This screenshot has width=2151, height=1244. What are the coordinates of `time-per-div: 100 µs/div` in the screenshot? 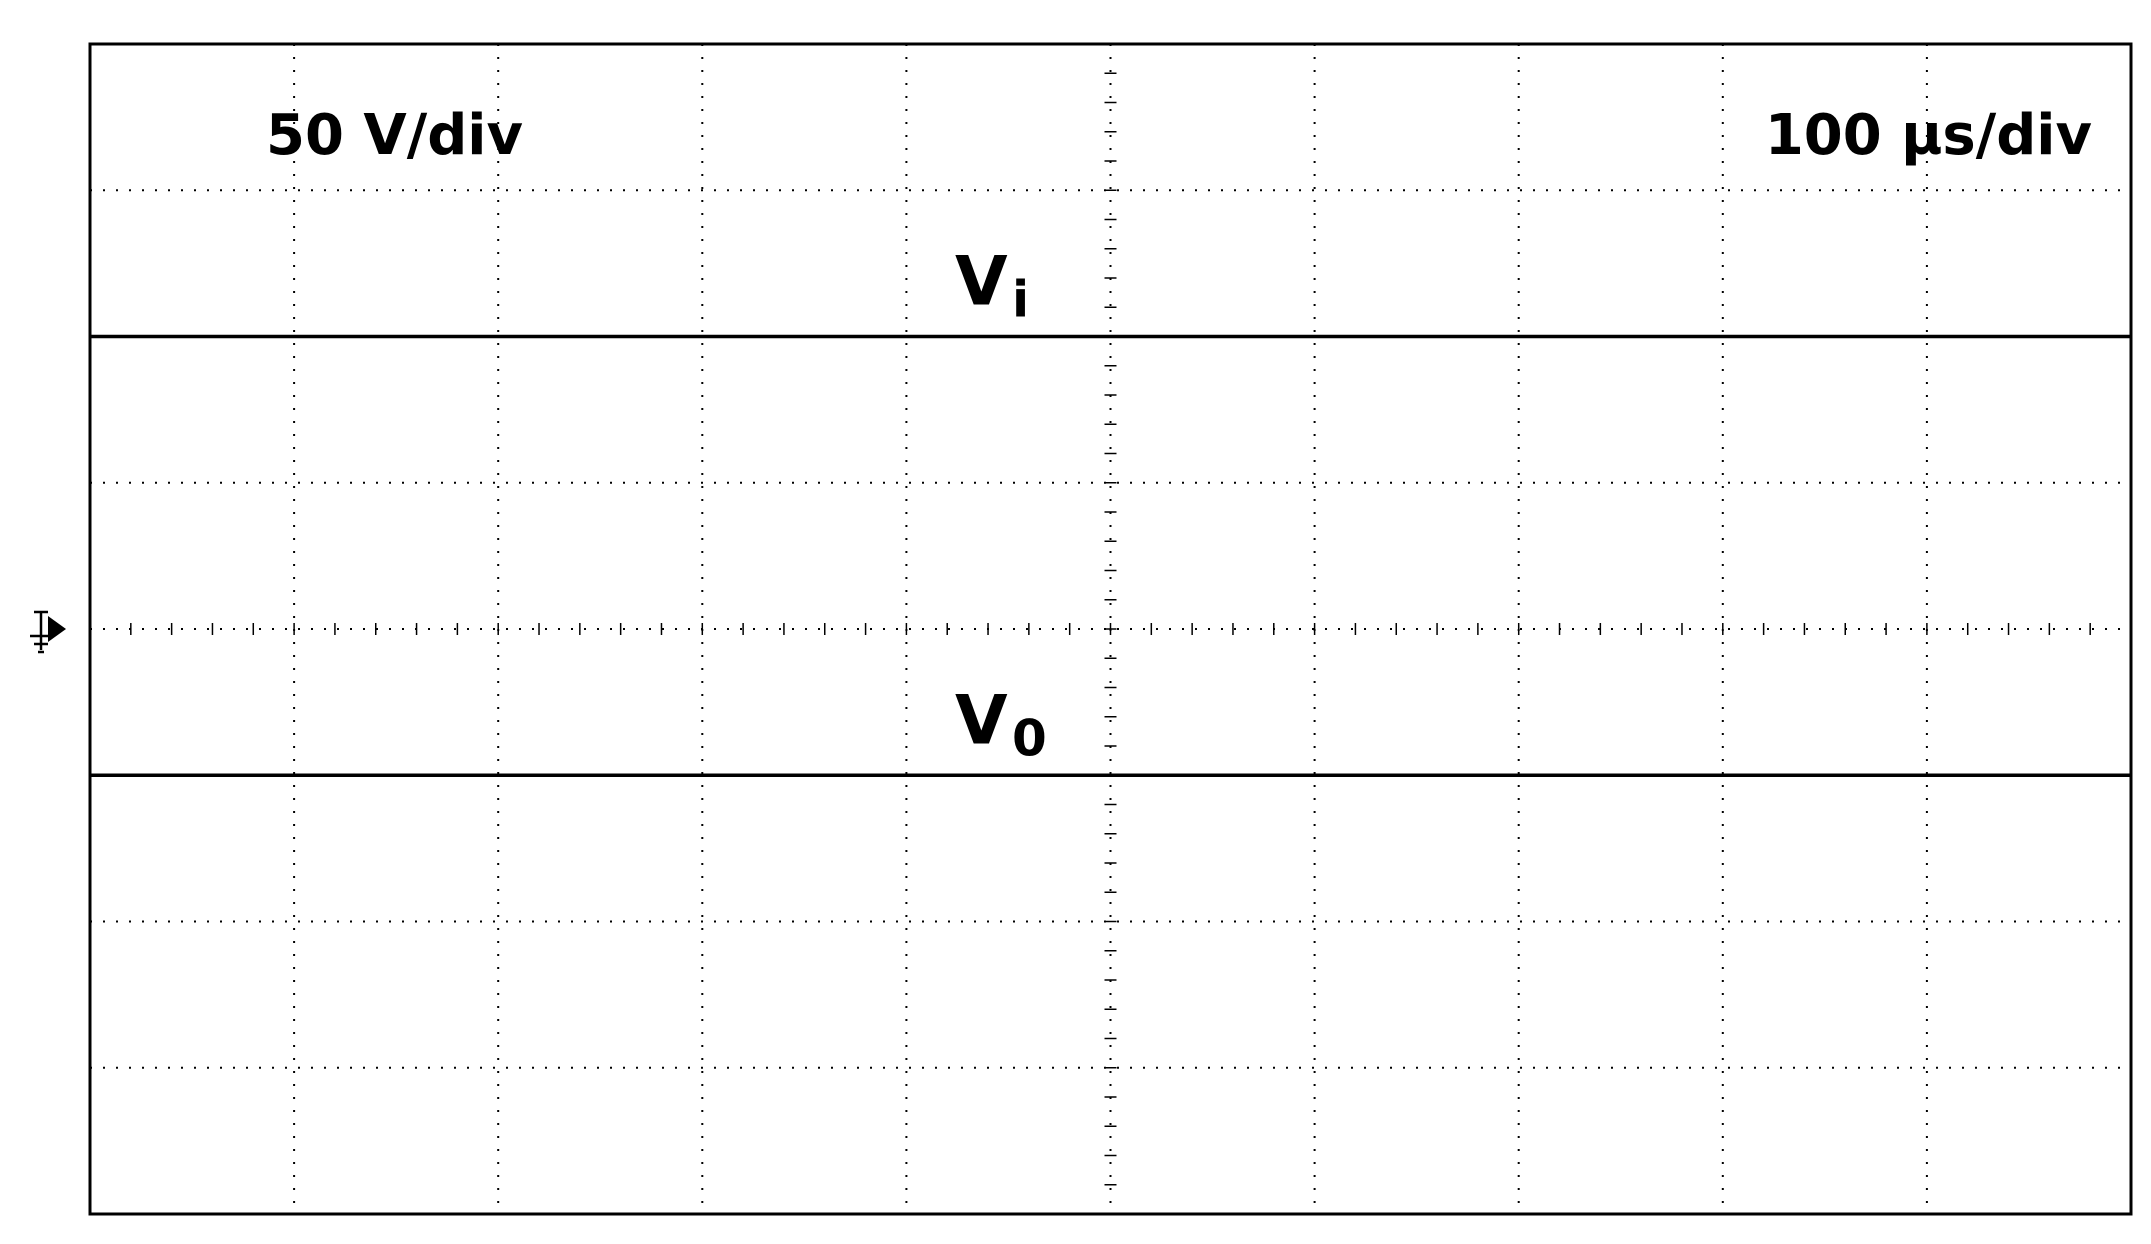 It's located at (1928, 135).